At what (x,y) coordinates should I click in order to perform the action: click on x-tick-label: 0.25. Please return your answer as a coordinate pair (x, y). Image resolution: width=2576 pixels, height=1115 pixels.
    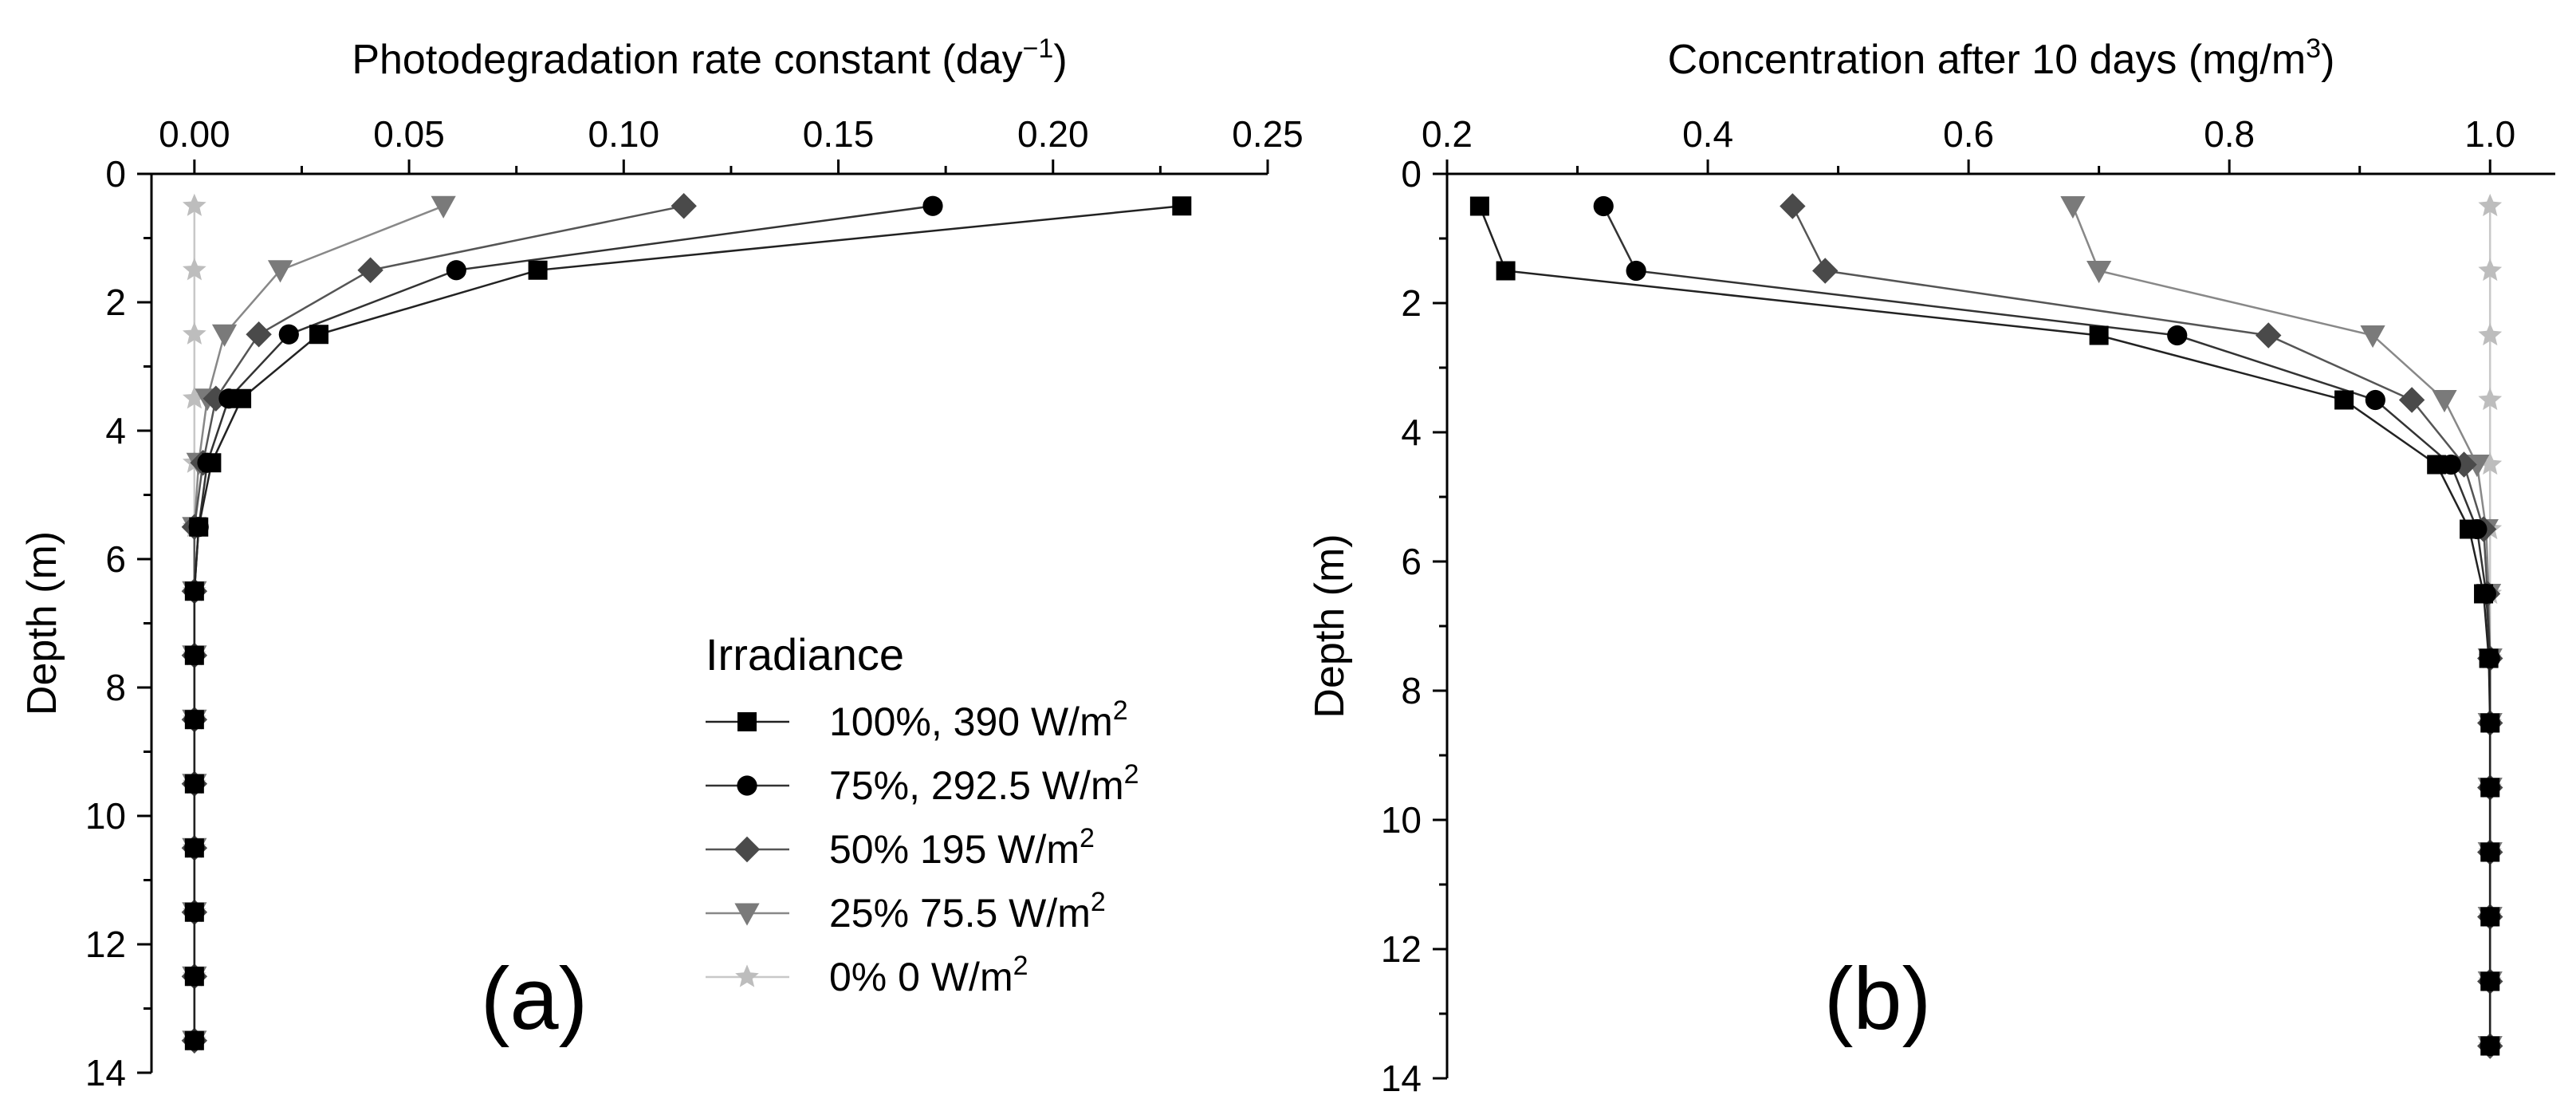
    Looking at the image, I should click on (1268, 134).